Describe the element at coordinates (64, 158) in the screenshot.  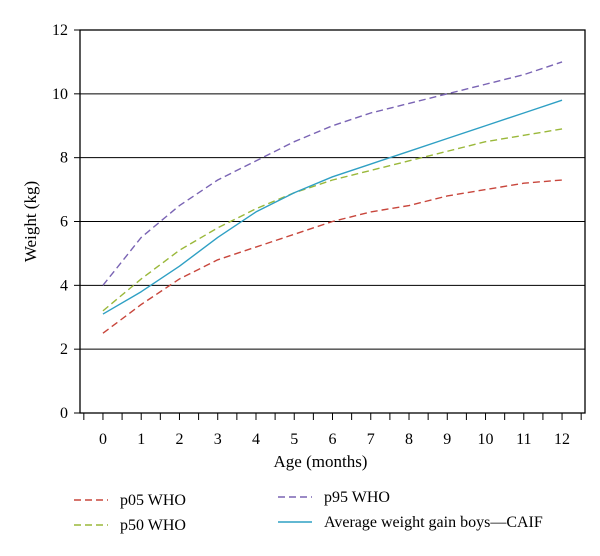
I see `y-tick-label: 8` at that location.